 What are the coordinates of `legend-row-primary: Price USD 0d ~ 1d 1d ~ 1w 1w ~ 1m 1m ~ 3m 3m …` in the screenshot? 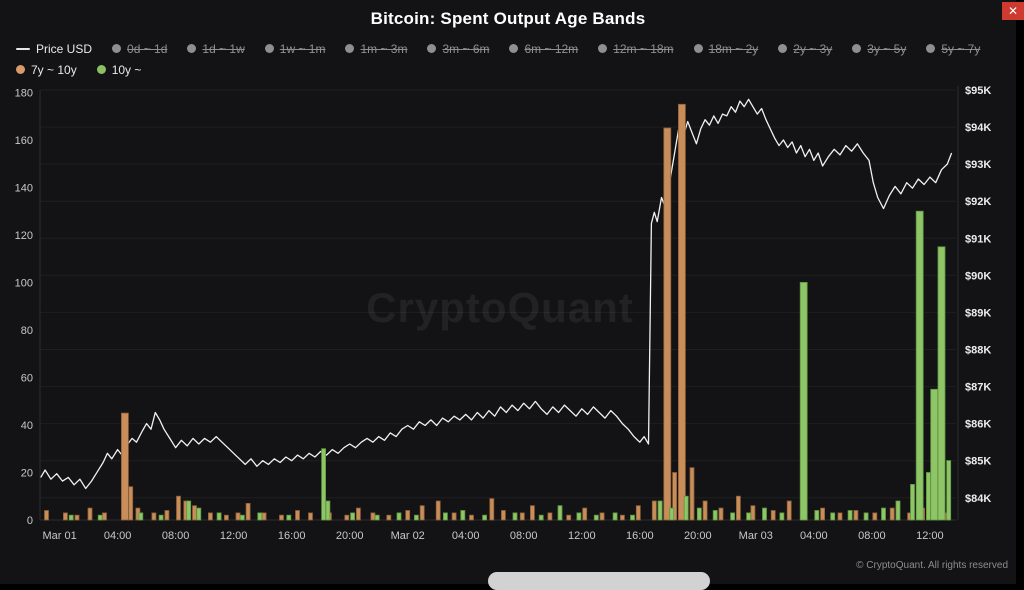 It's located at (511, 48).